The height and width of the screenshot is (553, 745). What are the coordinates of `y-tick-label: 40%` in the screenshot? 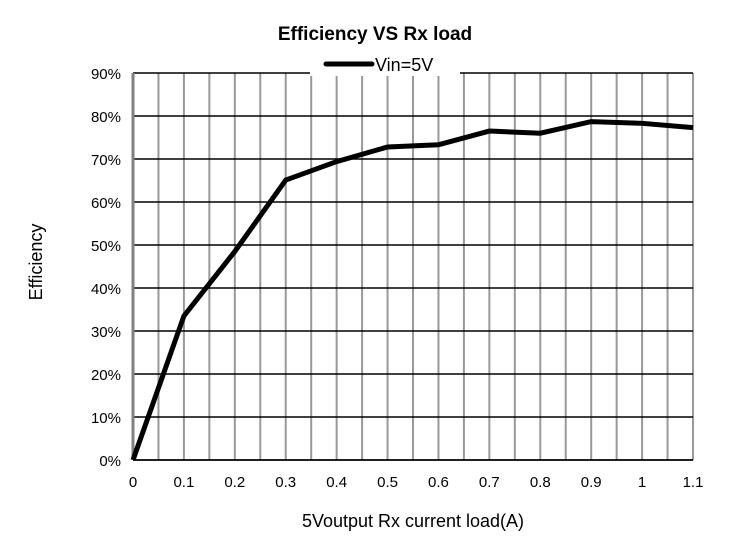 It's located at (106, 289).